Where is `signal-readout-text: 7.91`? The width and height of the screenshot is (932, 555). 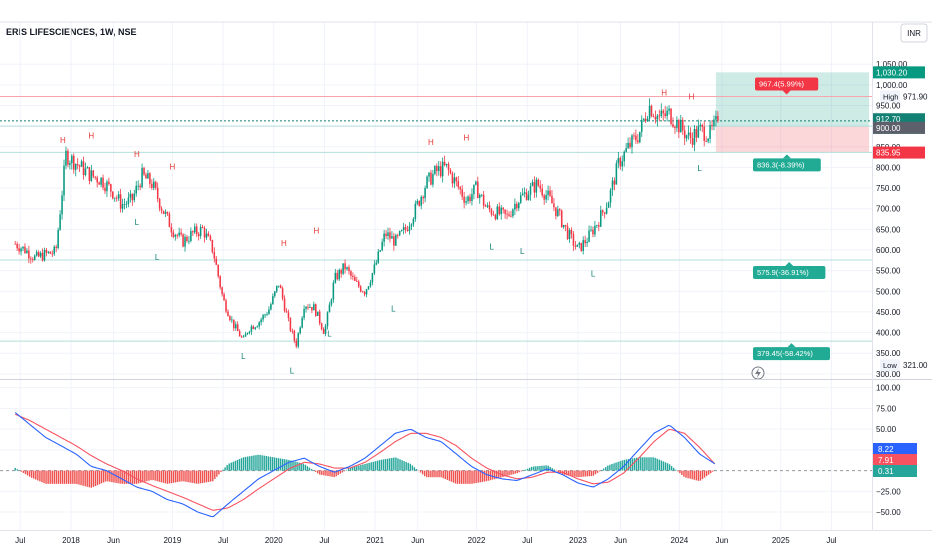 signal-readout-text: 7.91 is located at coordinates (886, 460).